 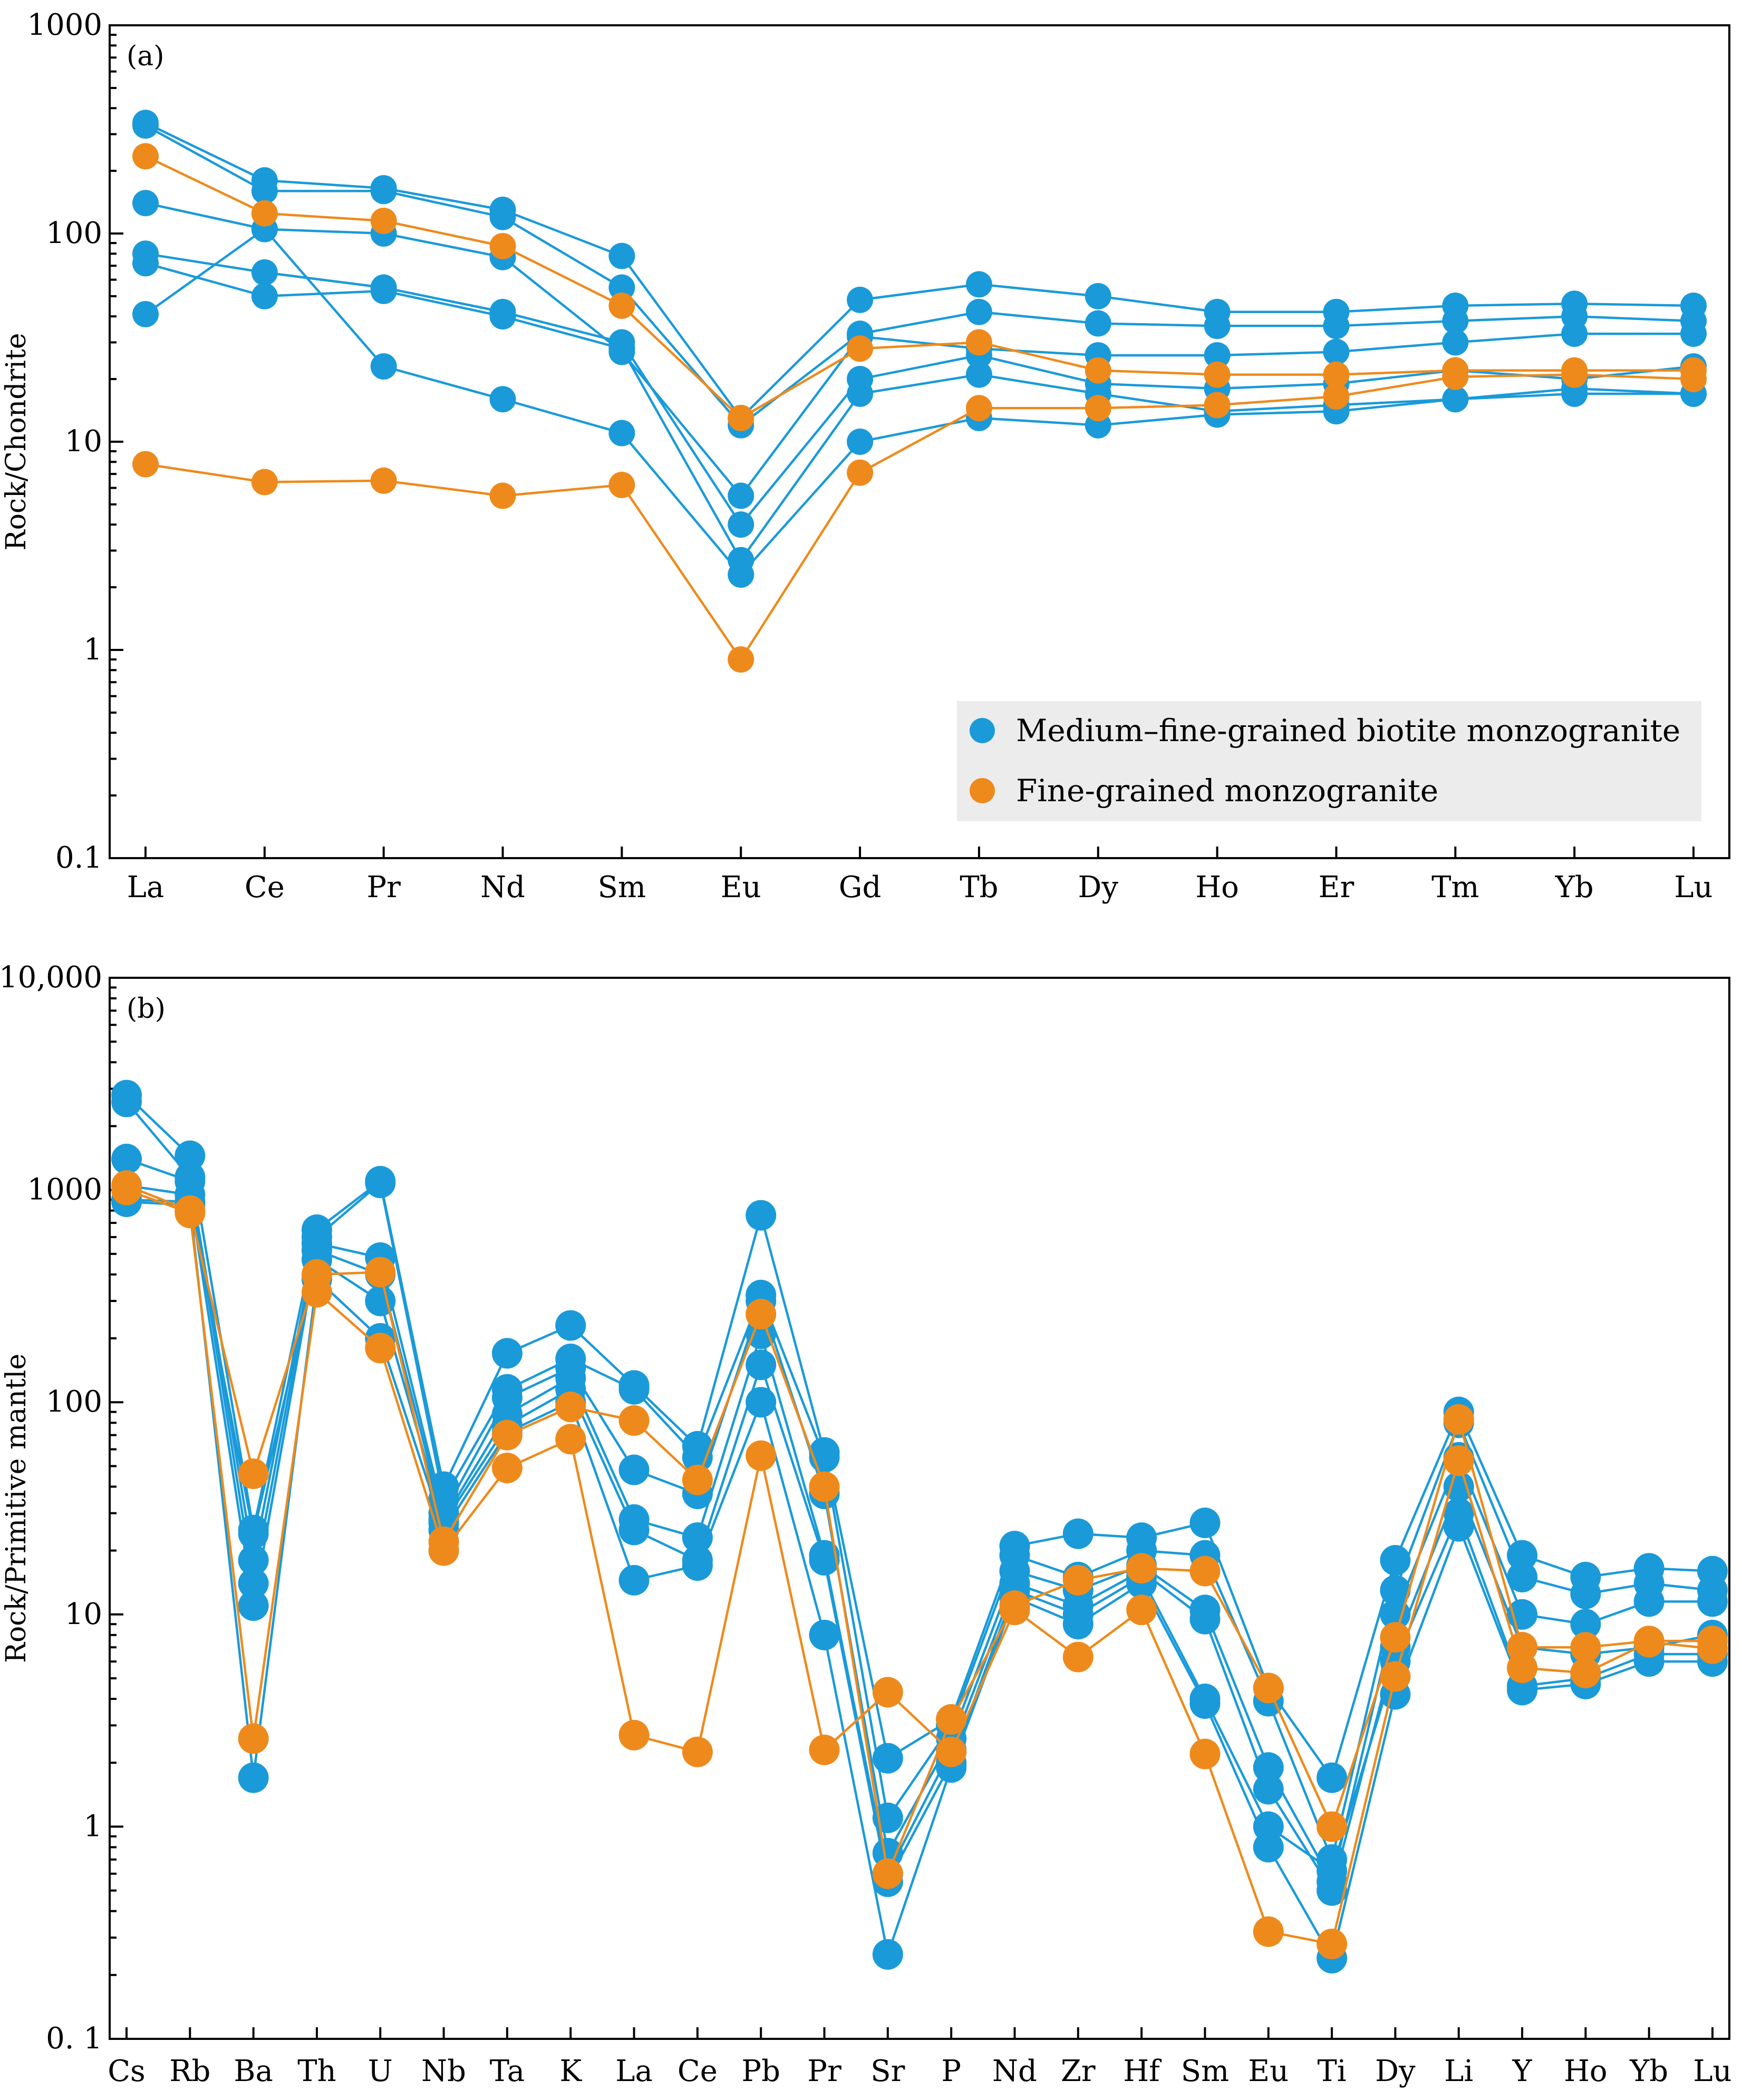 What do you see at coordinates (78, 858) in the screenshot?
I see `y-tick-label: 0.1` at bounding box center [78, 858].